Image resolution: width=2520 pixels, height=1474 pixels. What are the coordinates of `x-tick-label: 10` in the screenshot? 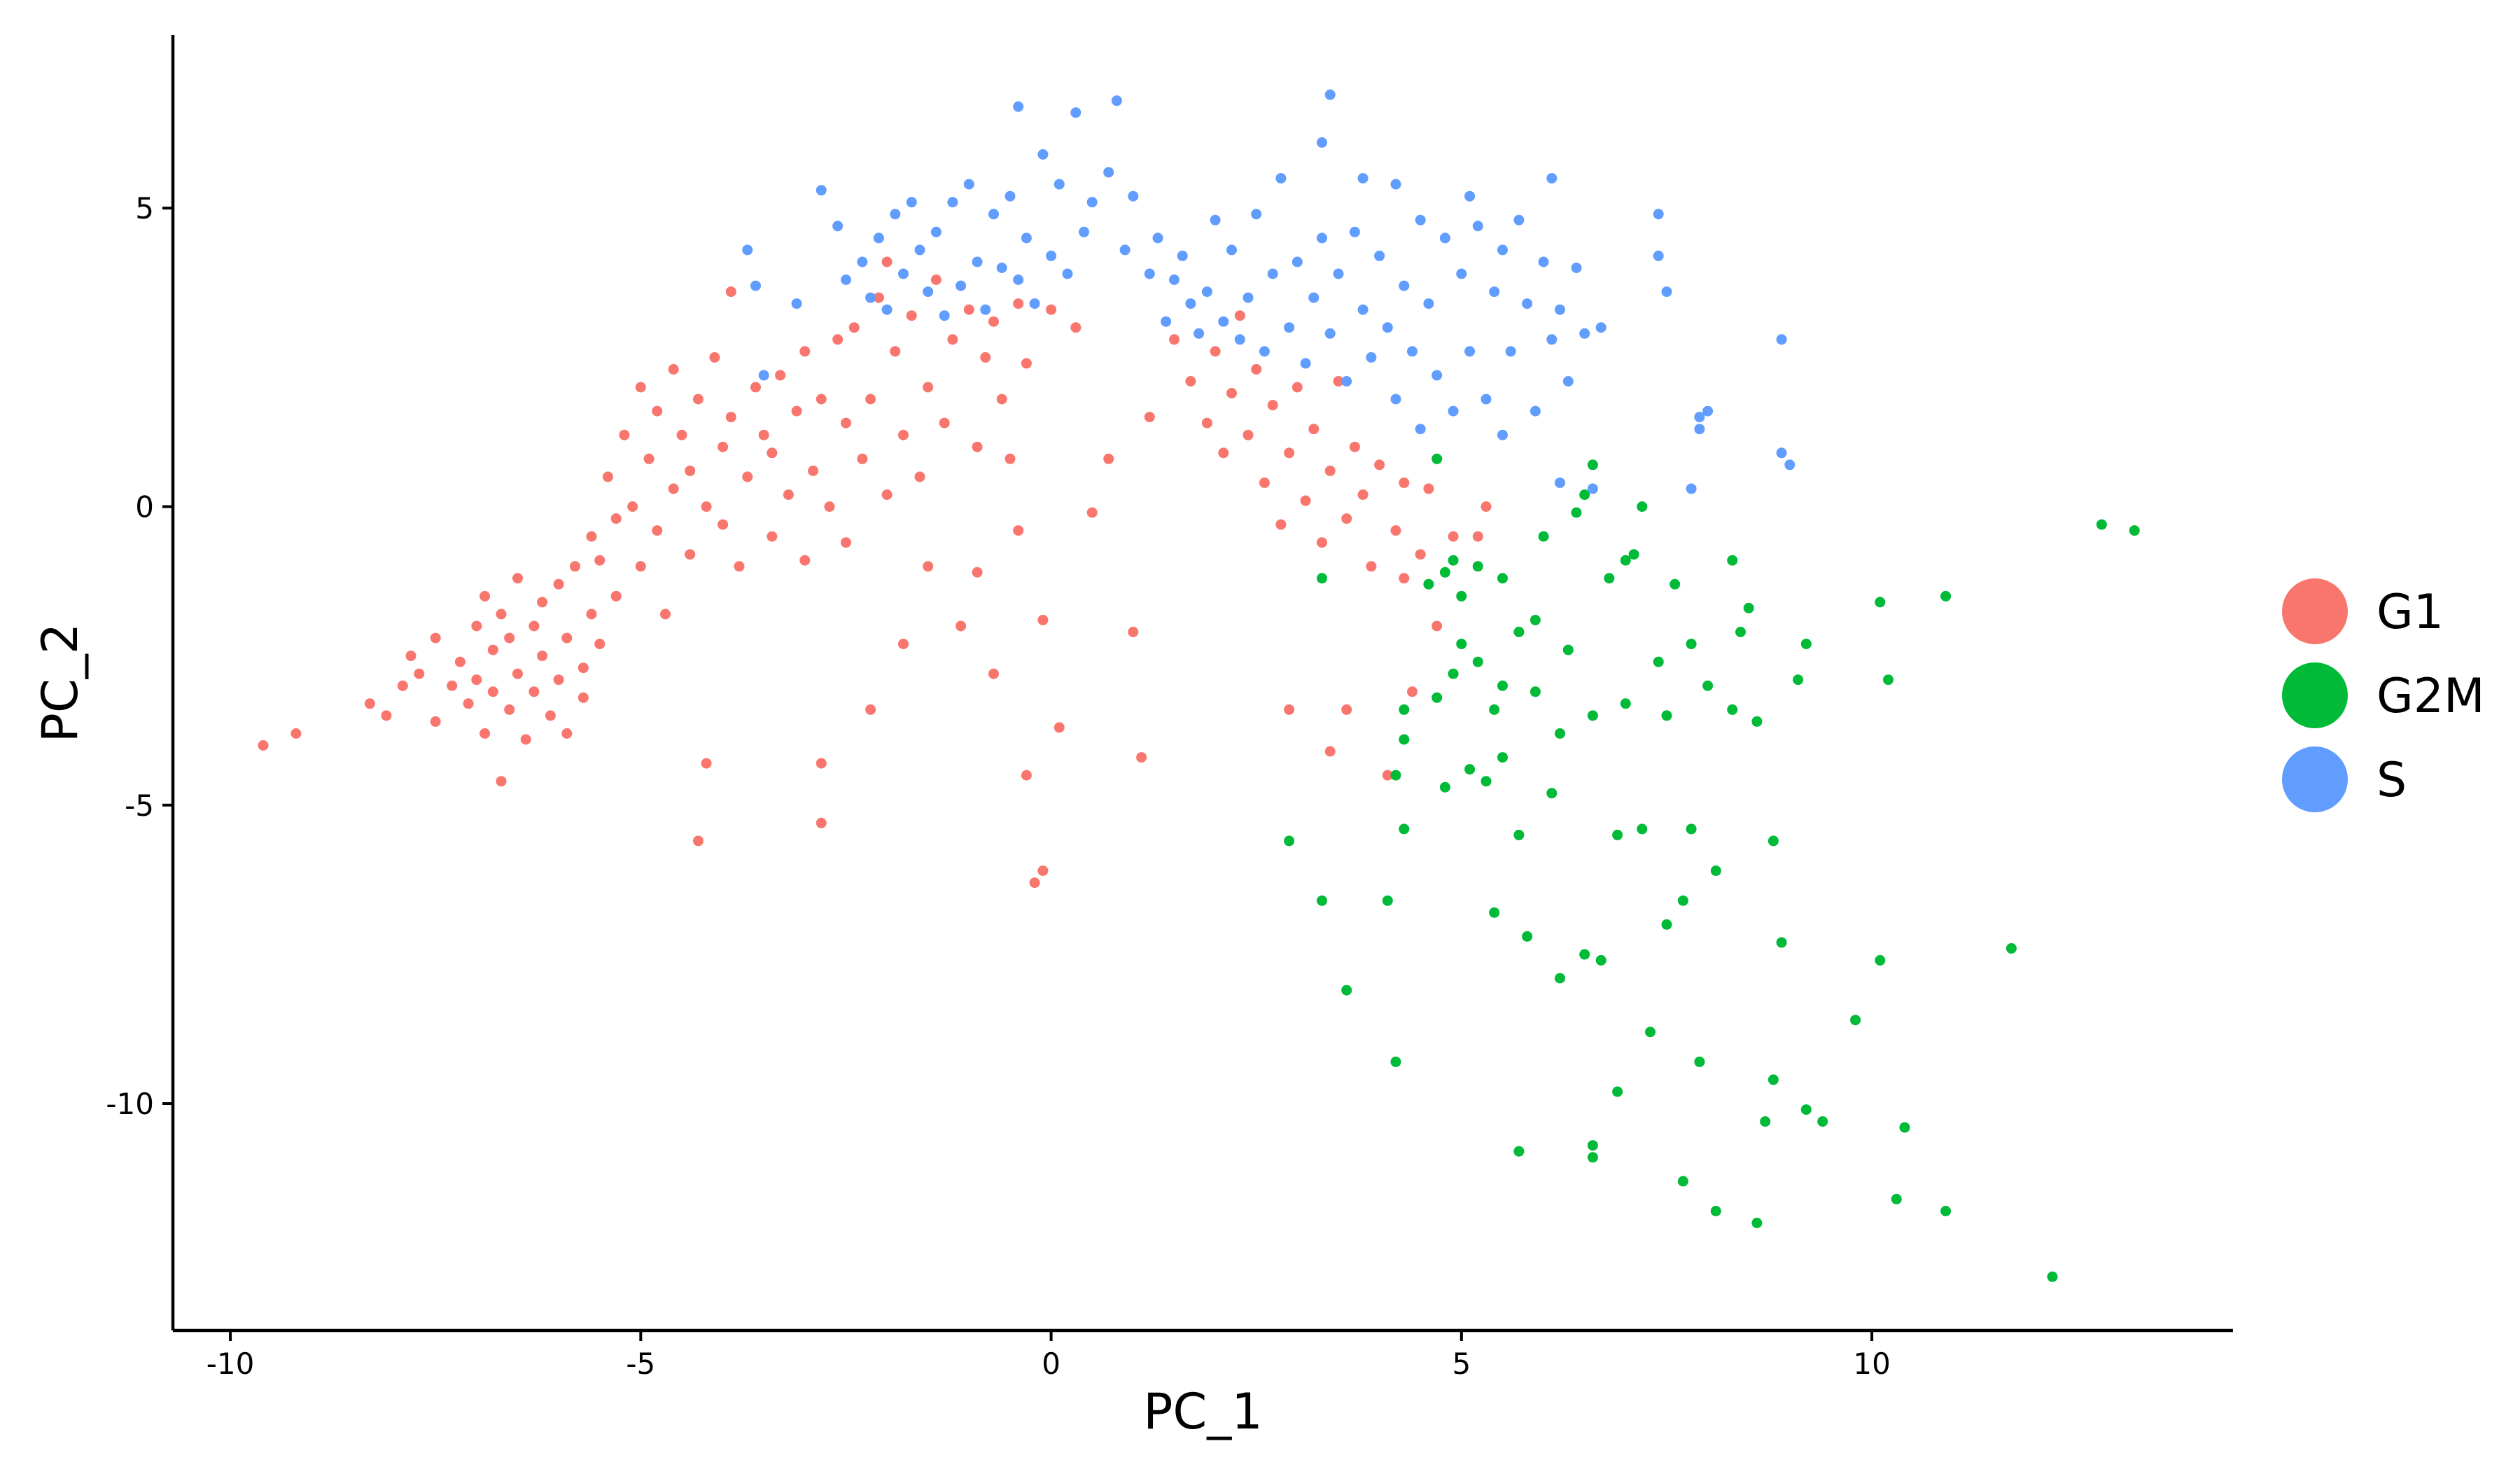 It's located at (1871, 1364).